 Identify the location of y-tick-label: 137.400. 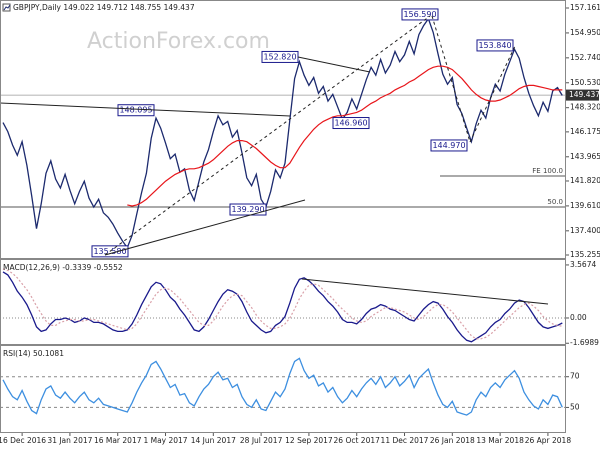
(585, 230).